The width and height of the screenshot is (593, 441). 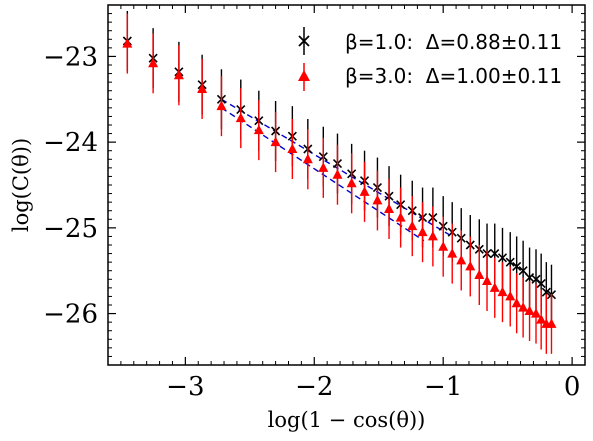 I want to click on x-tick-label: −1, so click(x=443, y=387).